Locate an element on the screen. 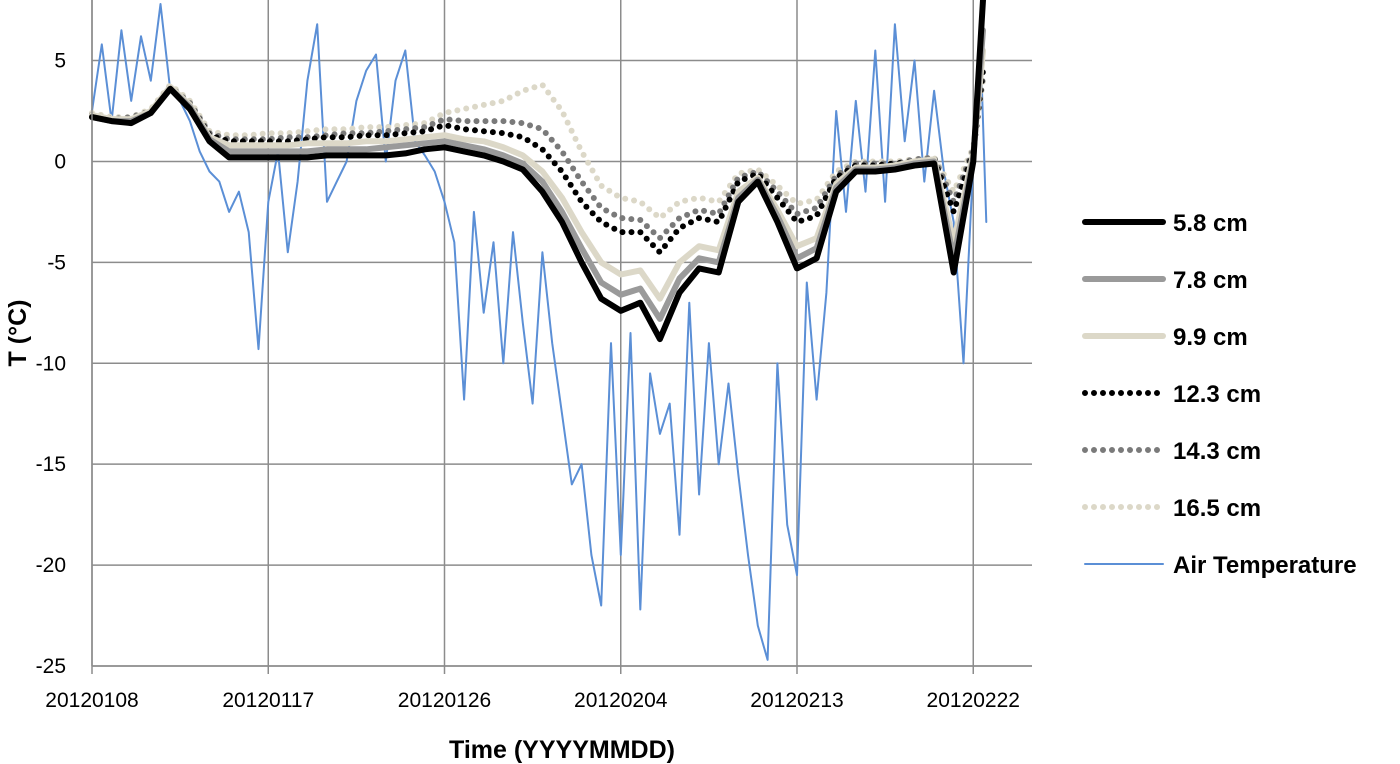  x-tick-label: 20120108 is located at coordinates (91, 700).